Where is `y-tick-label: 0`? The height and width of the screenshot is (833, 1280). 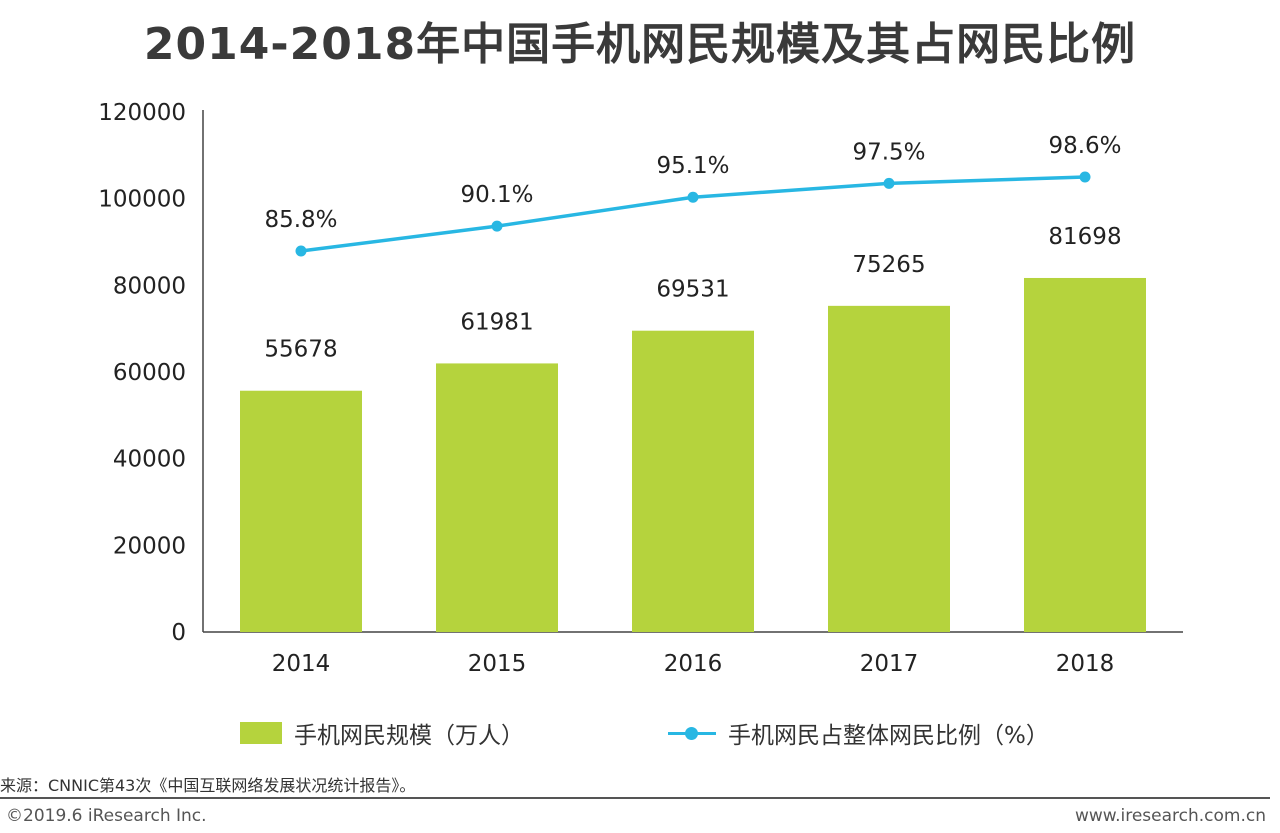 y-tick-label: 0 is located at coordinates (178, 633).